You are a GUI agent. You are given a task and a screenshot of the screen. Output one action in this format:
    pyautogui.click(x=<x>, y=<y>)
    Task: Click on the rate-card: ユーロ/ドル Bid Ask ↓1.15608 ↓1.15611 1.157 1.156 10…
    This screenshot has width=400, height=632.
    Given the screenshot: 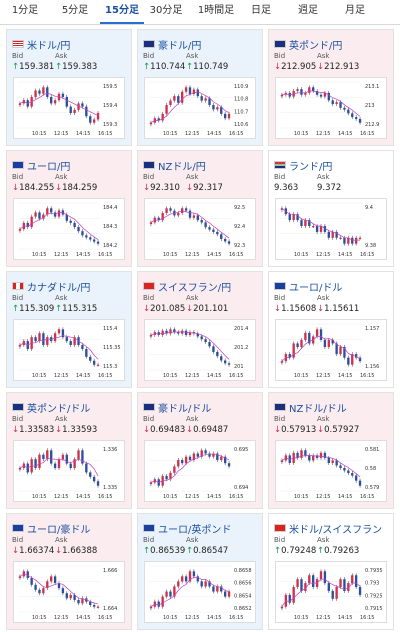 What is the action you would take?
    pyautogui.click(x=331, y=329)
    